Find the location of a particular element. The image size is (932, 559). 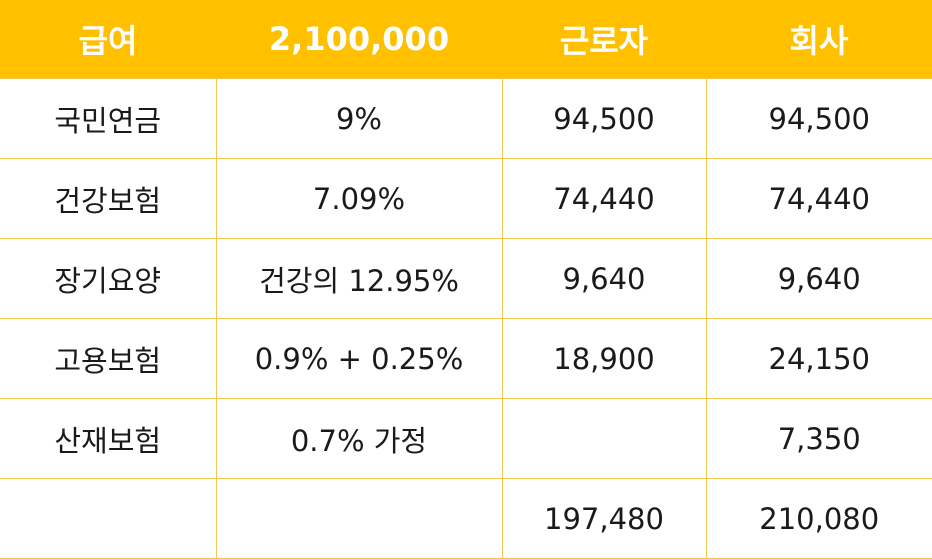

row-name: 장기요양 is located at coordinates (108, 278).